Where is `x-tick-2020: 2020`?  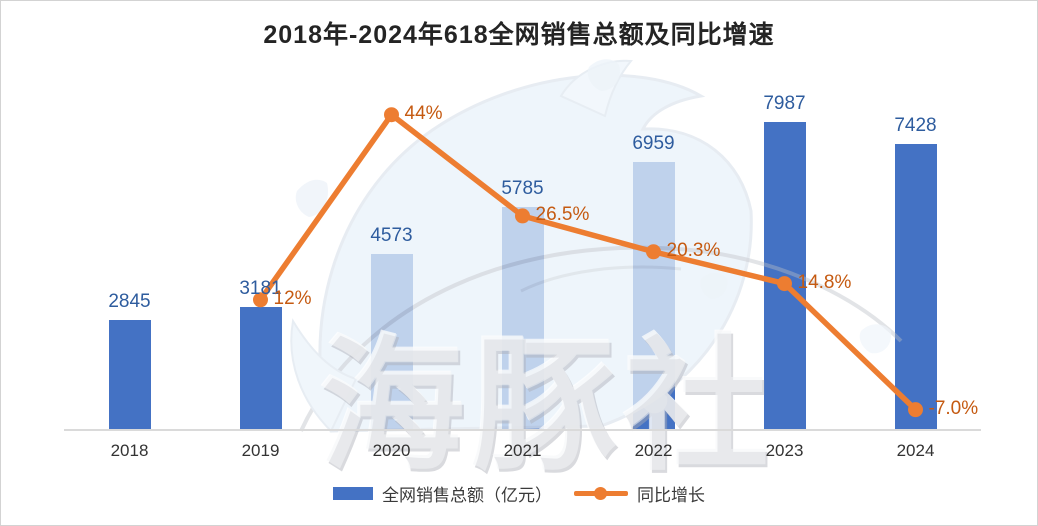 x-tick-2020: 2020 is located at coordinates (391, 450).